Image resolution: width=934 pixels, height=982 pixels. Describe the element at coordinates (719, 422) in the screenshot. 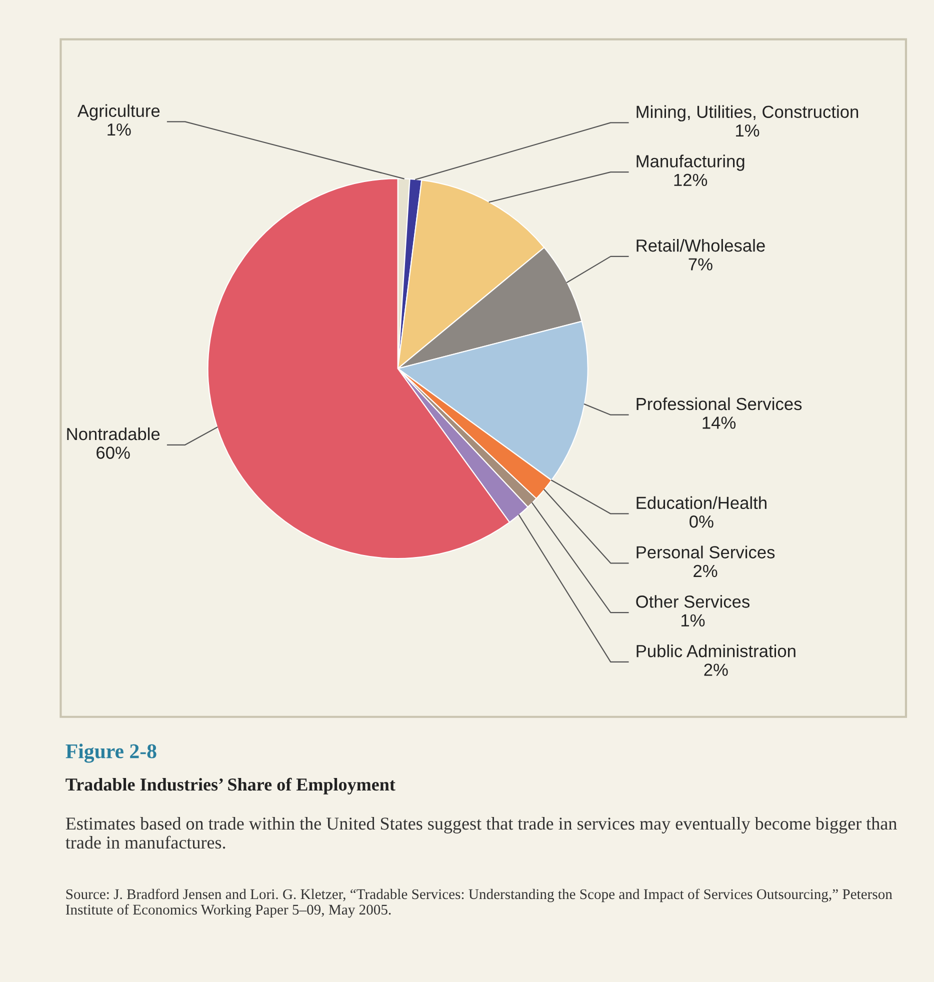

I see `data-label: 14%` at that location.